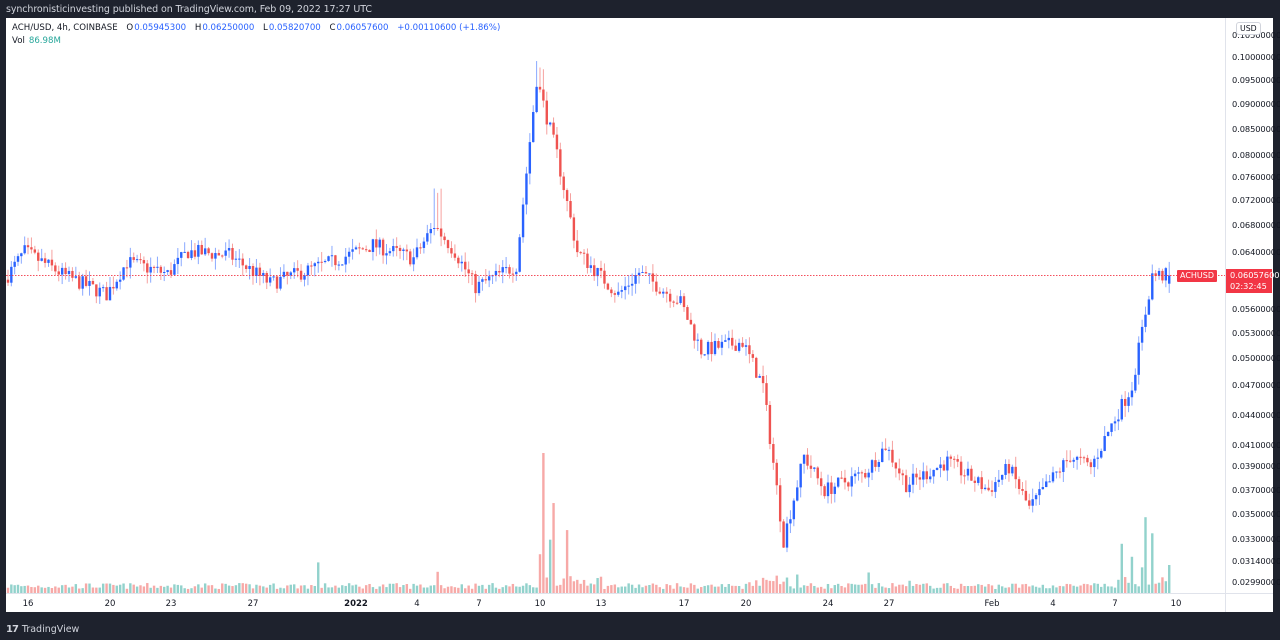 Image resolution: width=1280 pixels, height=640 pixels. Describe the element at coordinates (1256, 582) in the screenshot. I see `price-axis-label: 0.02990000` at that location.